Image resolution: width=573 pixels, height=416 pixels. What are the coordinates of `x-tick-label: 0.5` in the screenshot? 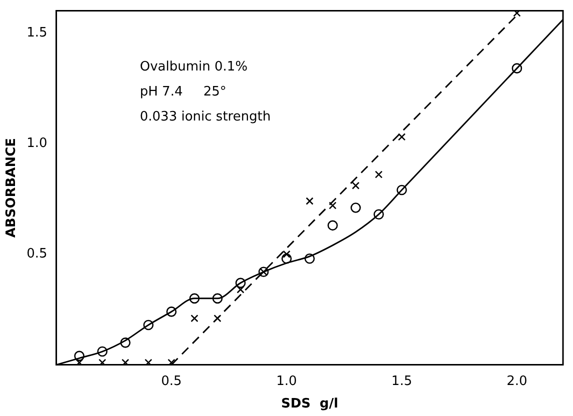 It's located at (171, 381).